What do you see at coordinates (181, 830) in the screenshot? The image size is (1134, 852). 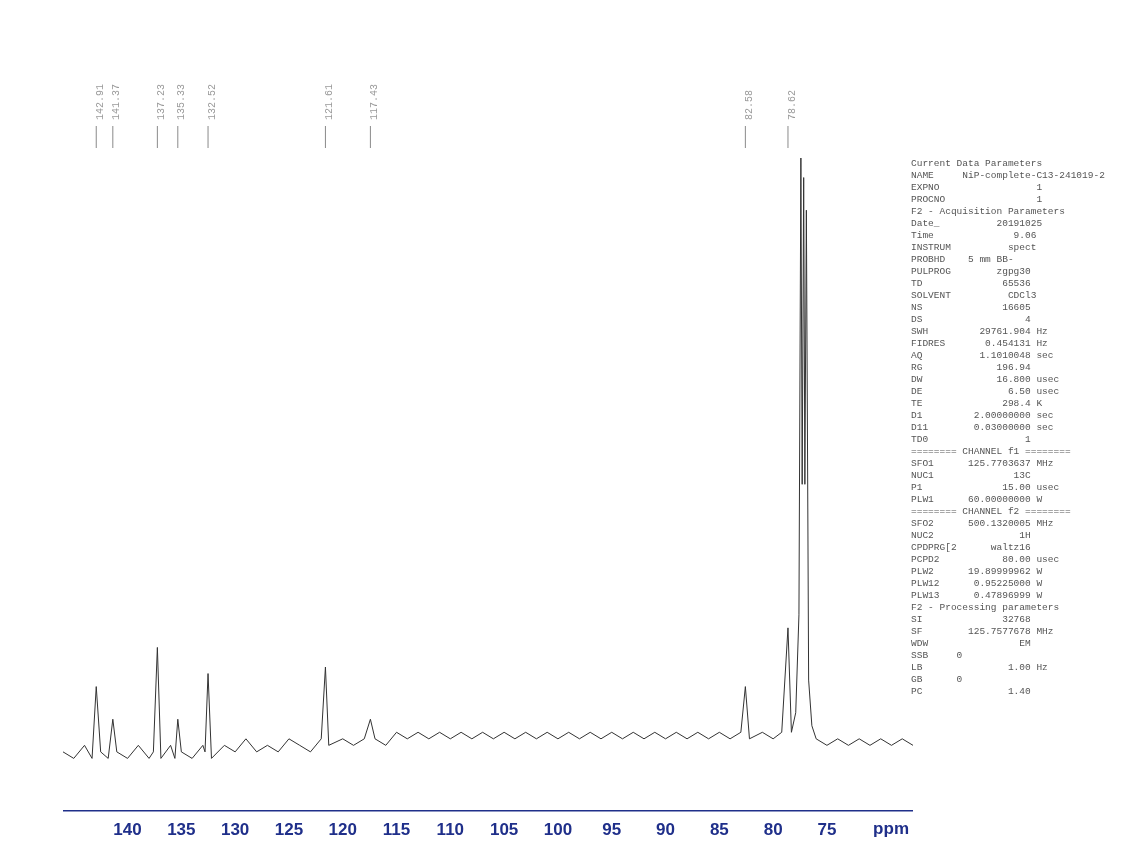 I see `x-tick-label: 135` at bounding box center [181, 830].